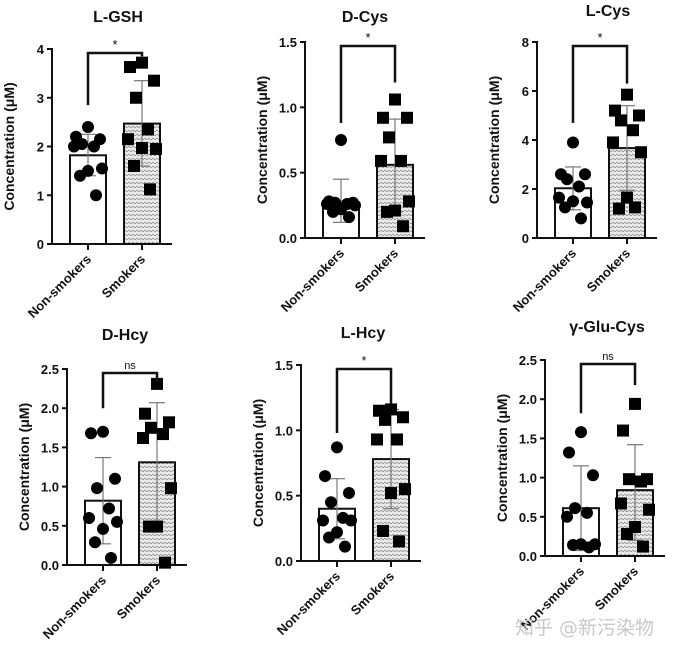 This screenshot has height=654, width=678. Describe the element at coordinates (607, 327) in the screenshot. I see `chart-title: γ-Glu-Cys` at that location.